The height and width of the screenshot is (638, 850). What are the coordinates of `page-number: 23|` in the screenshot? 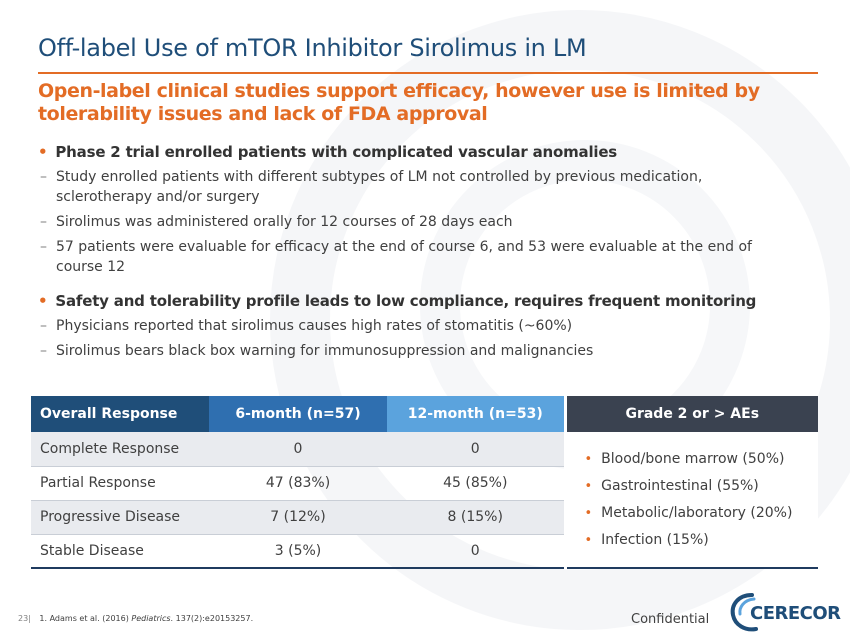 It's located at (24, 618).